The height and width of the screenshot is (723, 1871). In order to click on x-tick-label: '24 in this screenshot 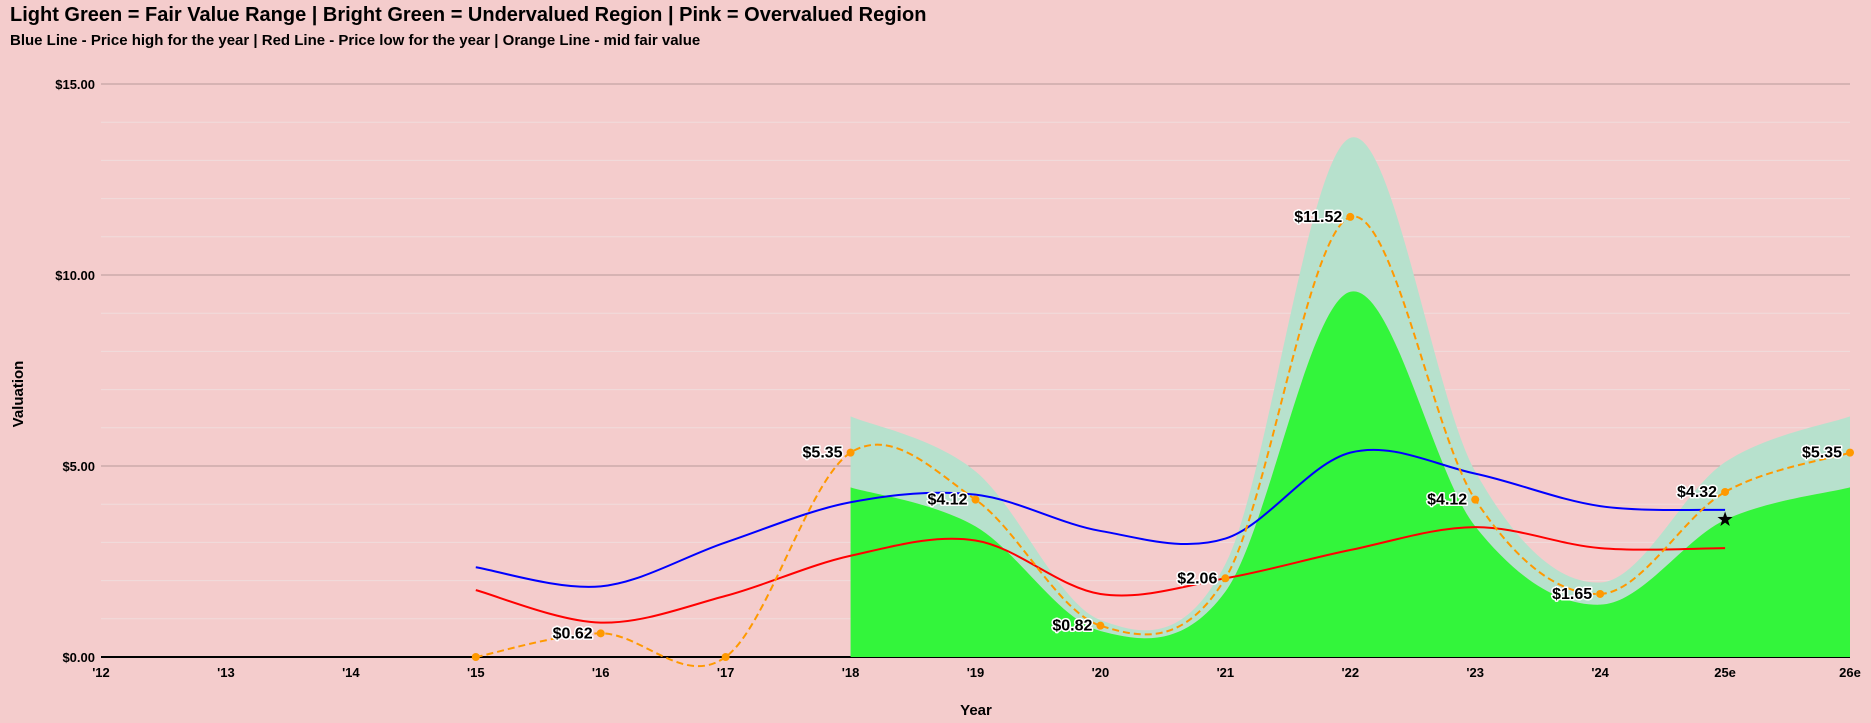, I will do `click(1600, 672)`.